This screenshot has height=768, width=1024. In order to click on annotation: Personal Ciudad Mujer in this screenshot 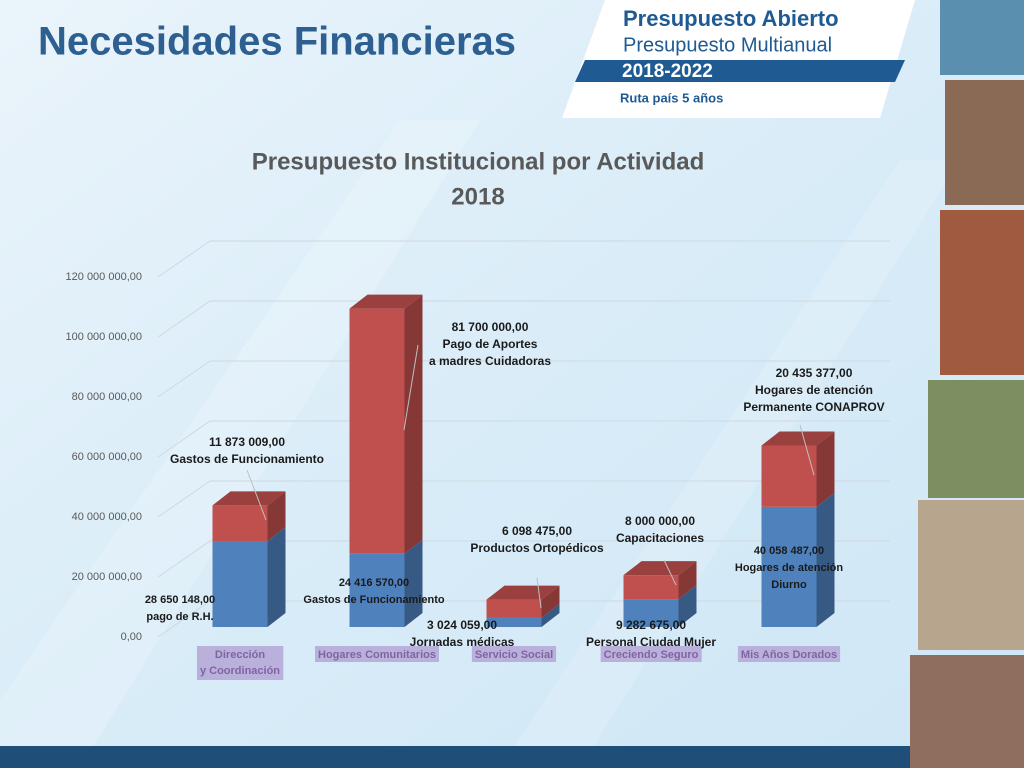, I will do `click(651, 642)`.